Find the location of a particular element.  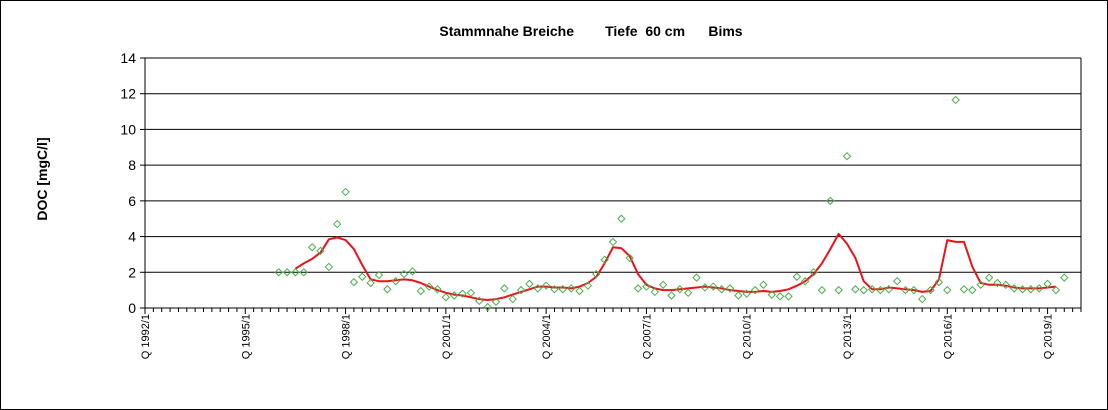

x-tick-label: Q 2001/1 is located at coordinates (447, 336).